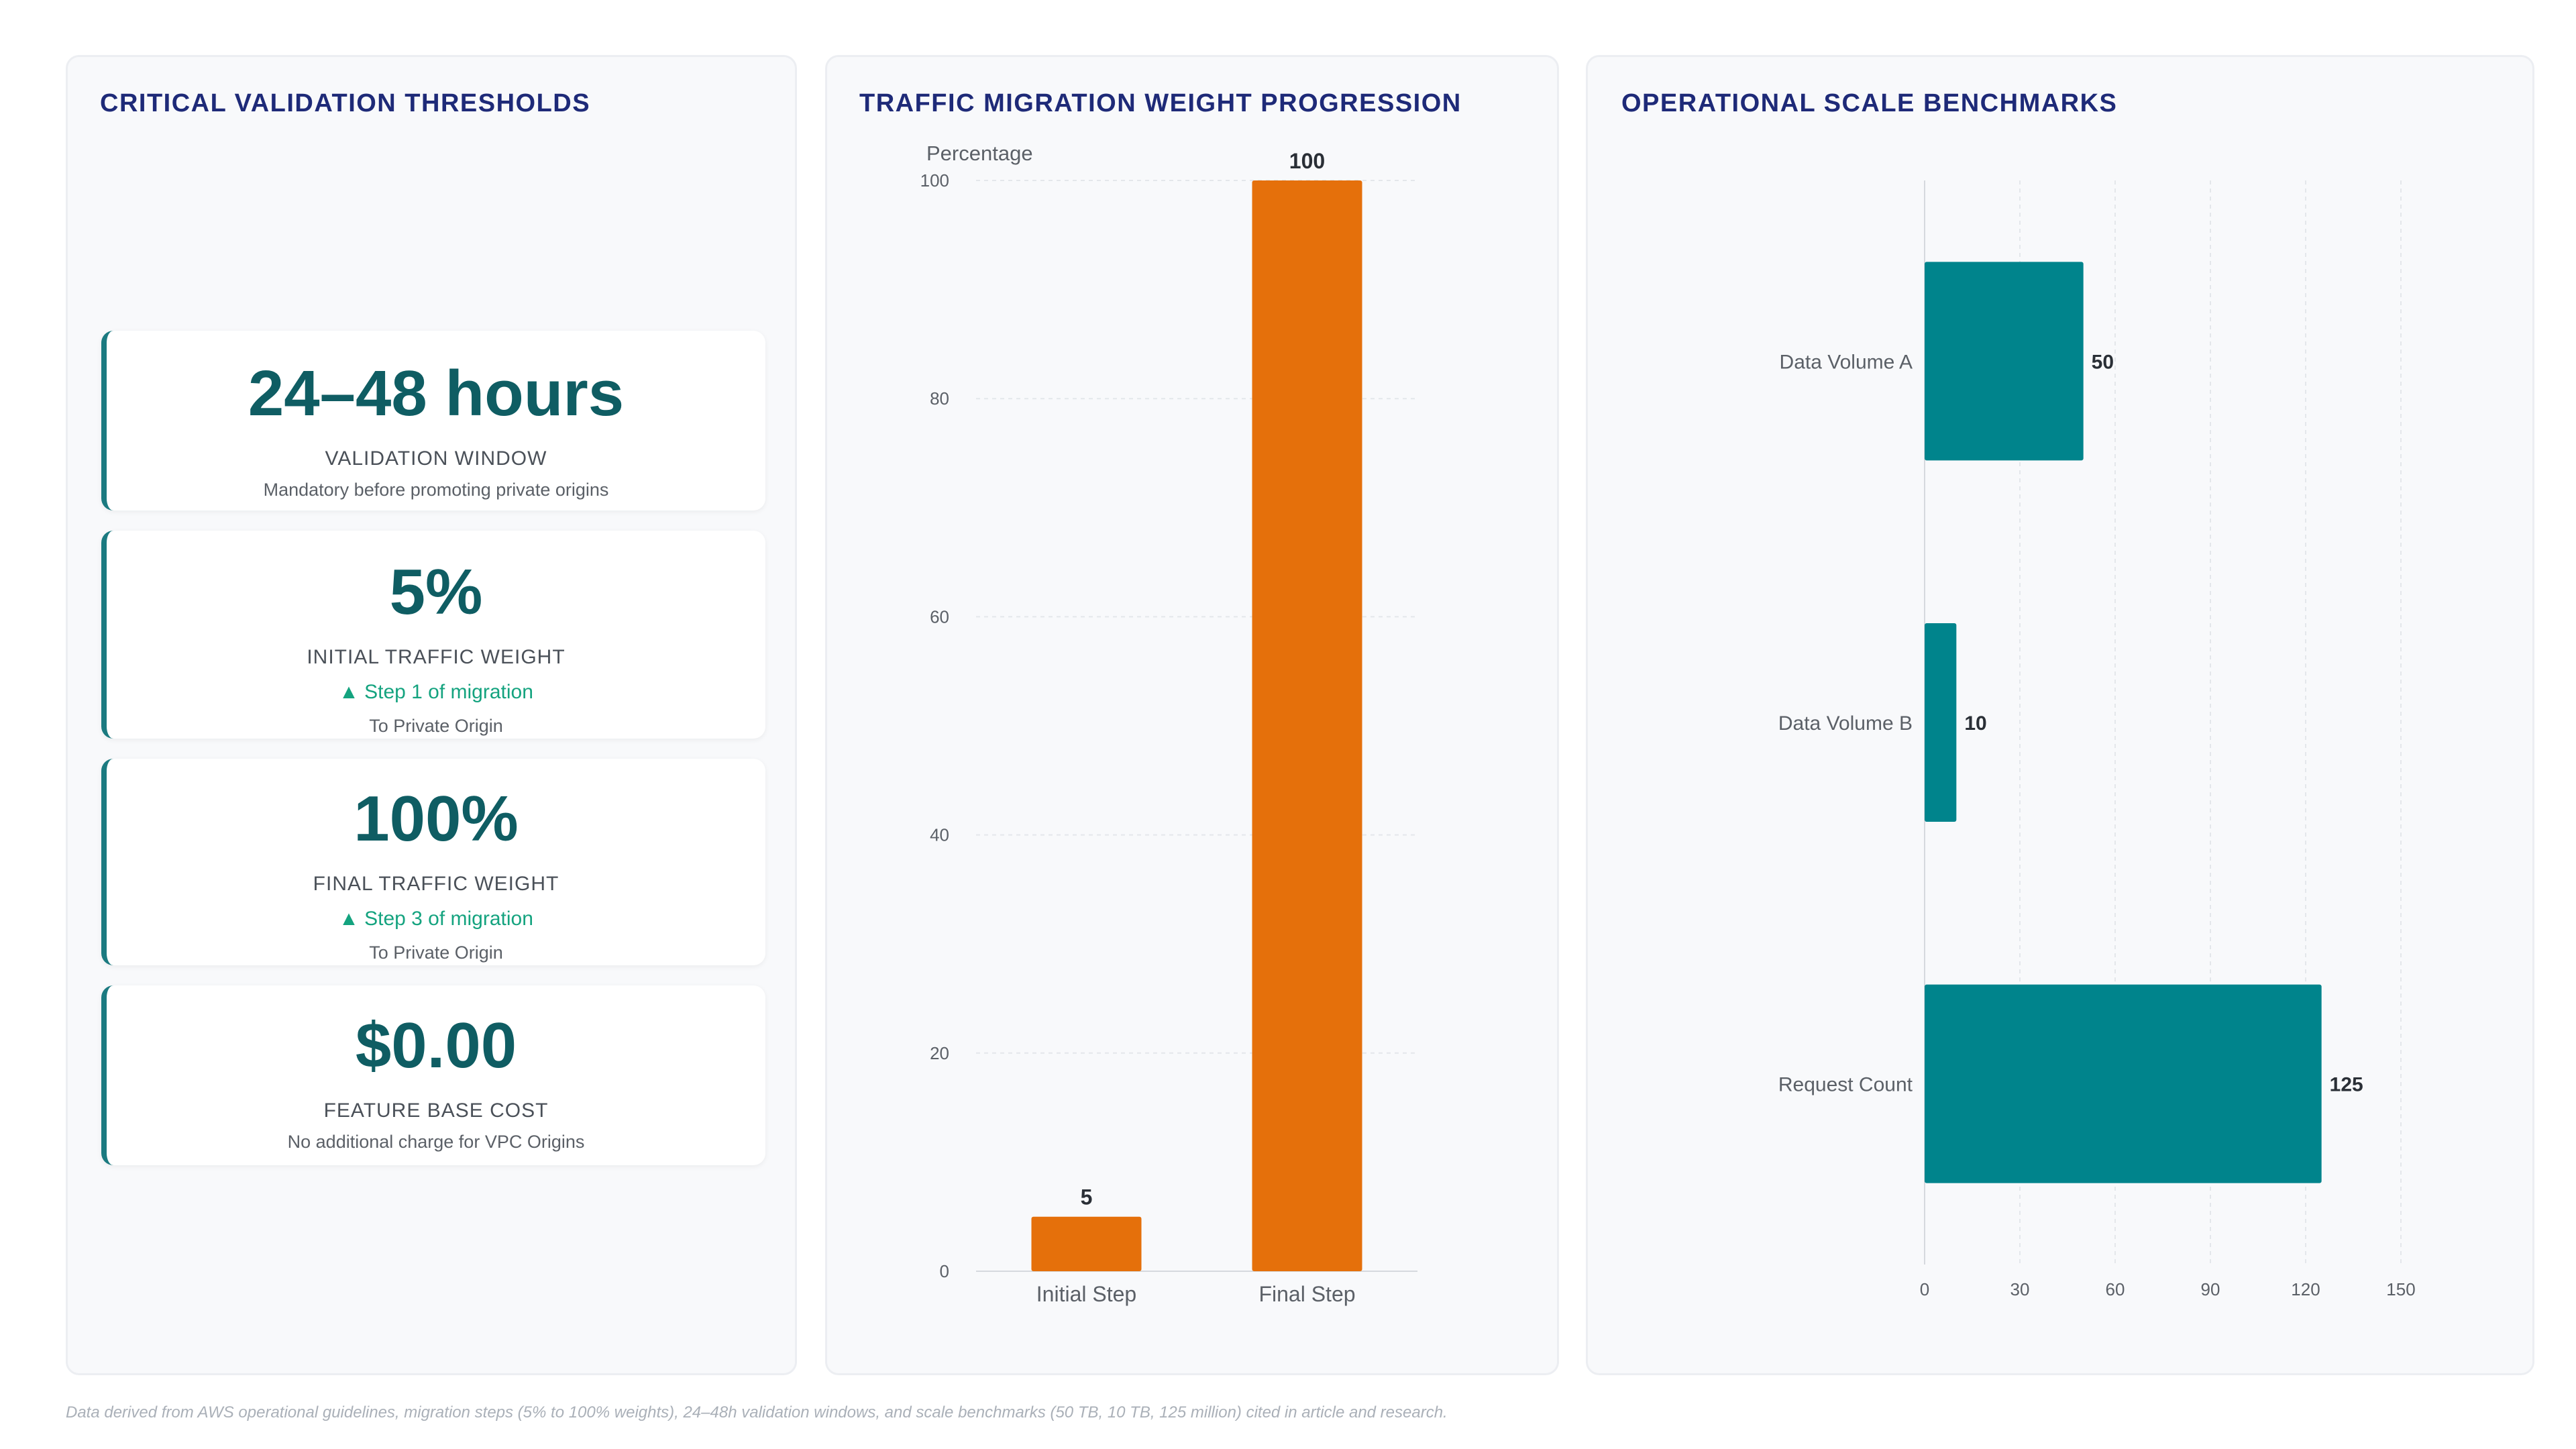 This screenshot has height=1449, width=2576. Describe the element at coordinates (1924, 1289) in the screenshot. I see `x-tick-label: 0` at that location.